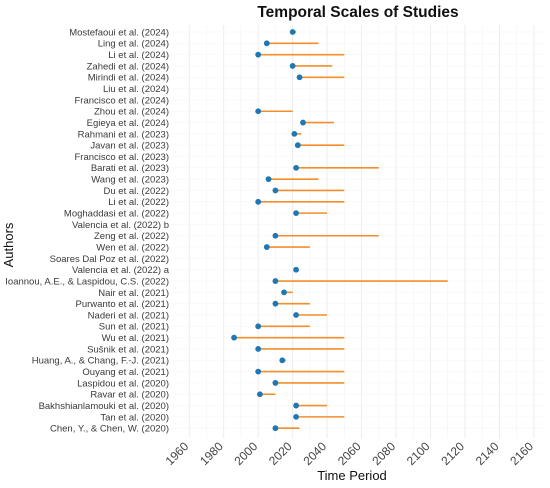  I want to click on author-label: Liu et al. (2024), so click(136, 89).